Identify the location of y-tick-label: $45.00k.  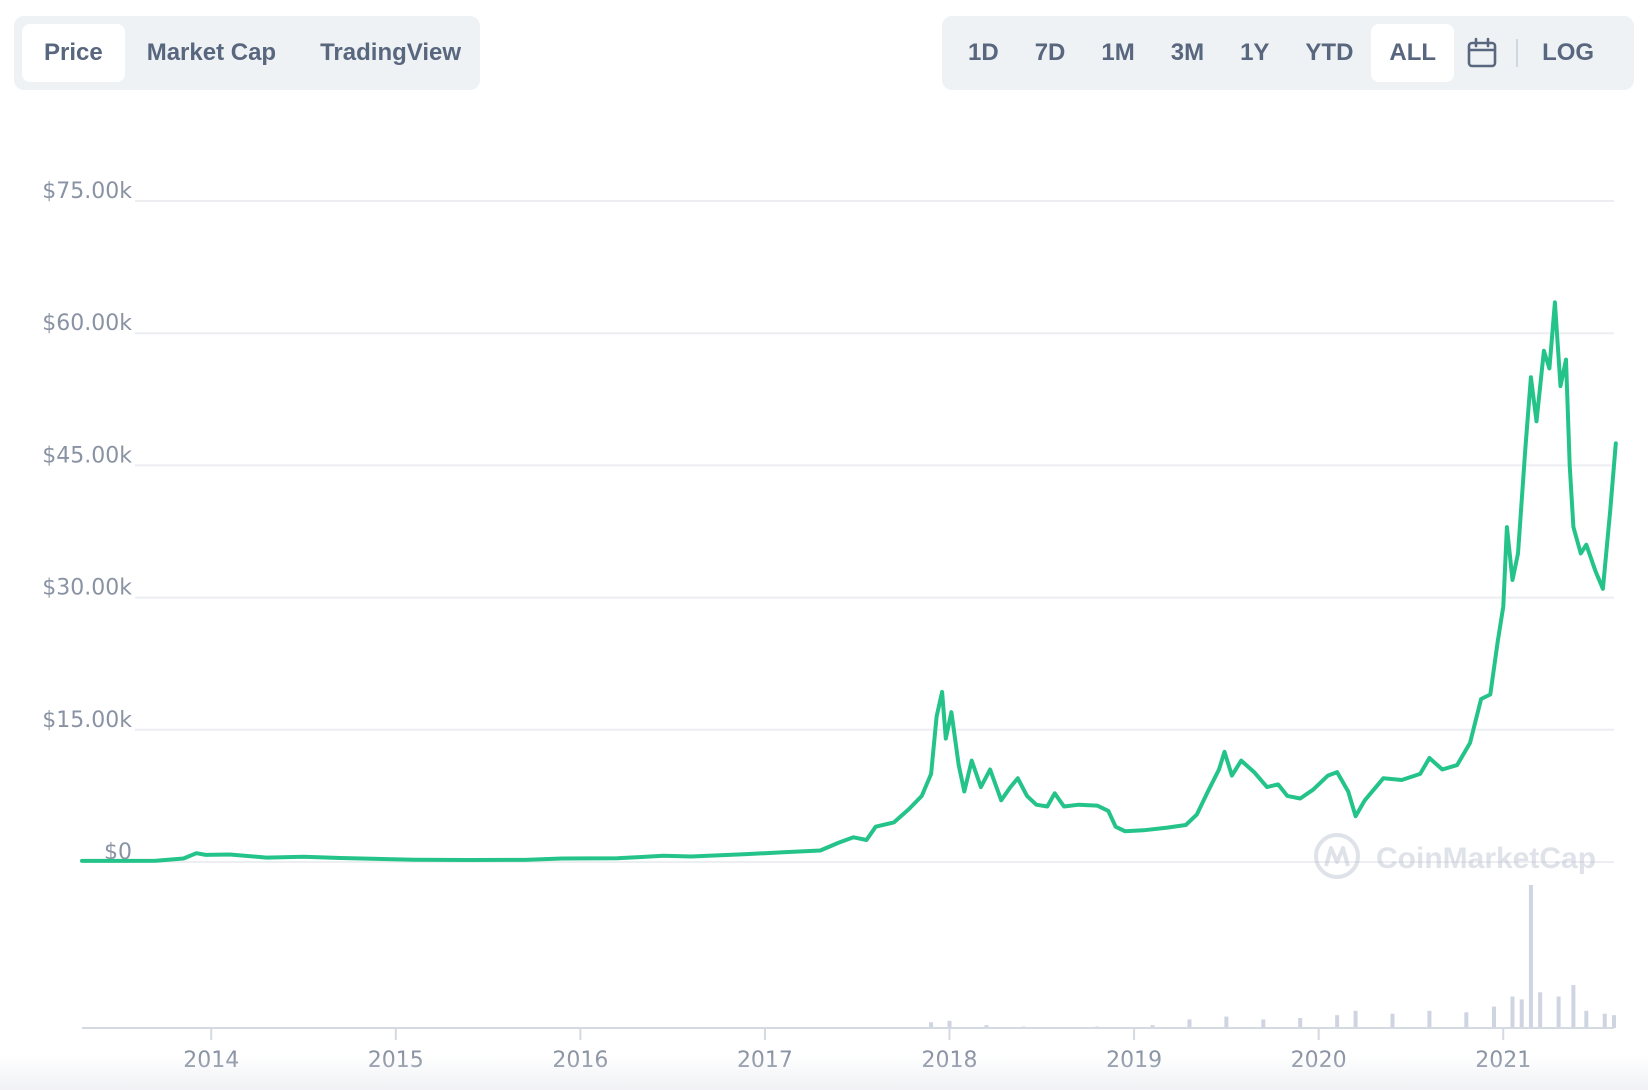
(87, 455).